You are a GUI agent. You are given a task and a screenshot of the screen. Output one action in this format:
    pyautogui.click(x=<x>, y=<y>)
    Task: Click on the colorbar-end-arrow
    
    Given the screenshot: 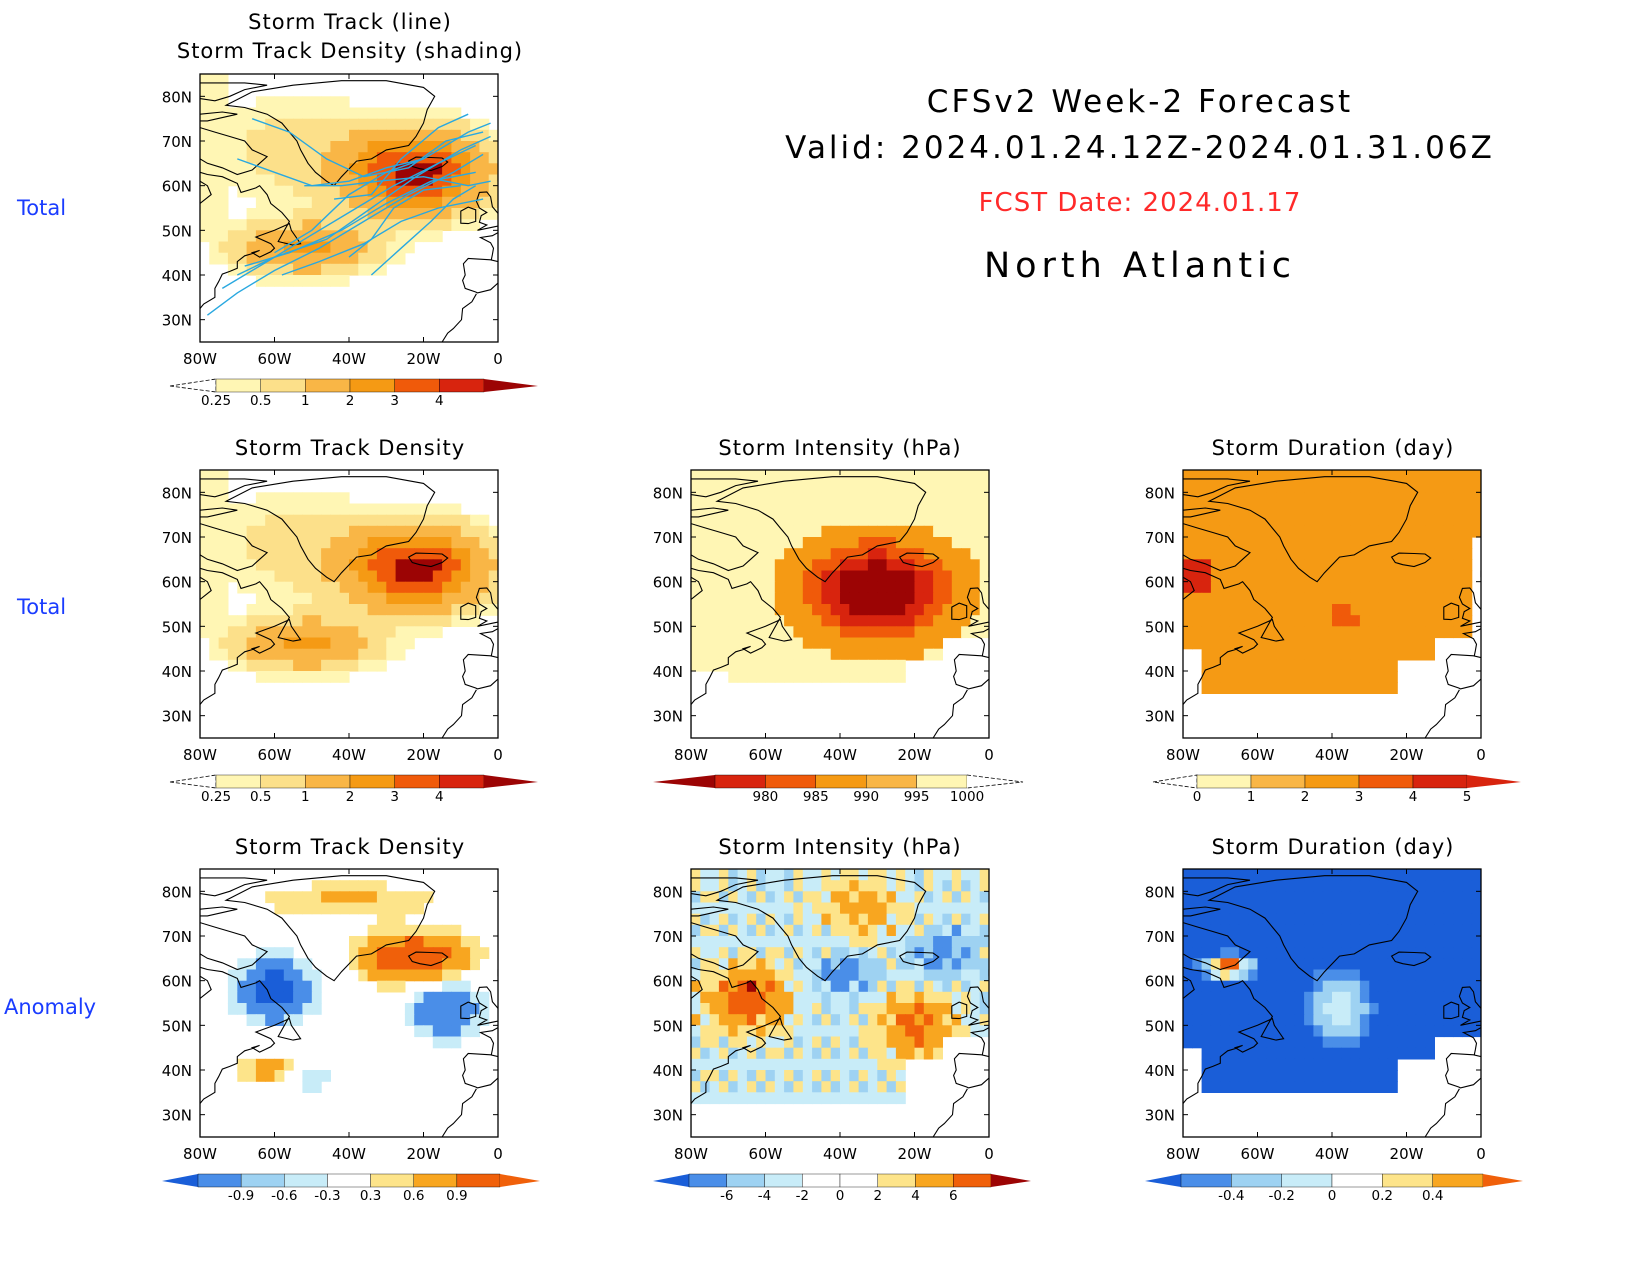 What is the action you would take?
    pyautogui.click(x=1494, y=781)
    